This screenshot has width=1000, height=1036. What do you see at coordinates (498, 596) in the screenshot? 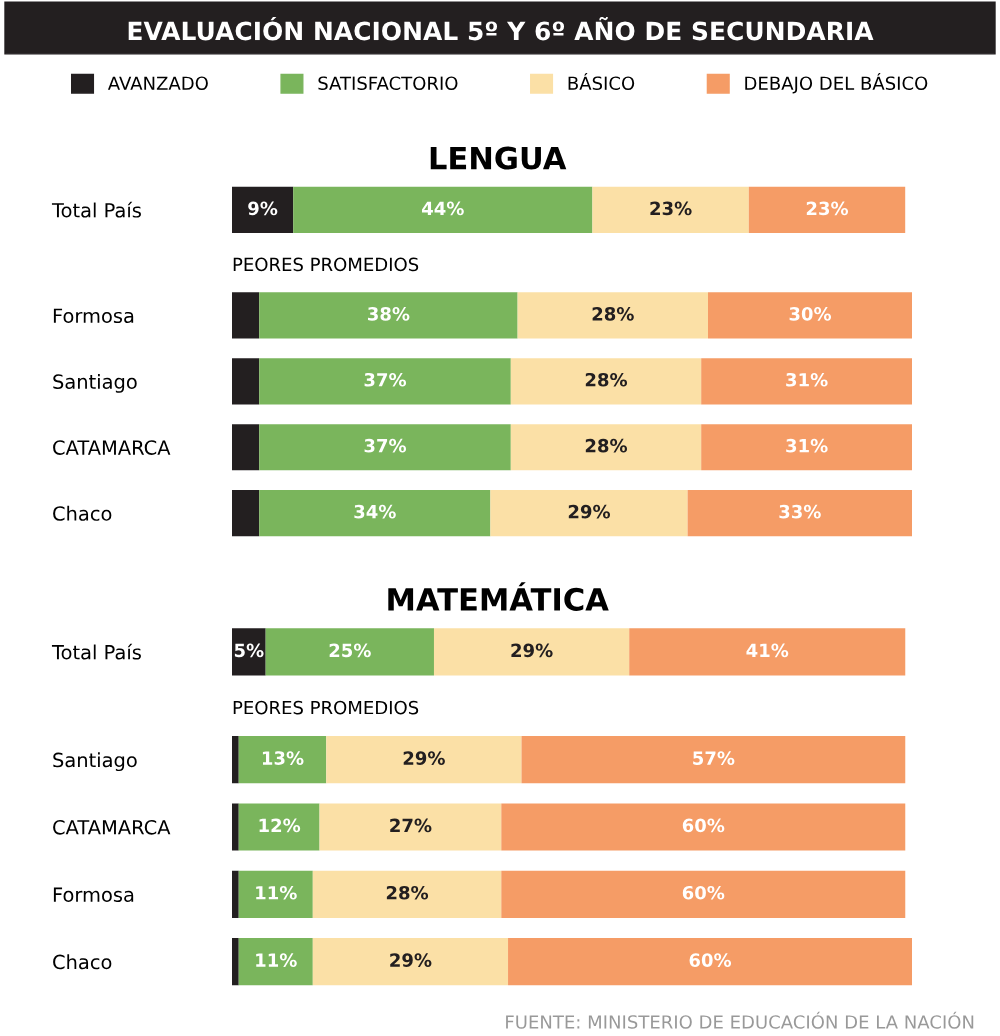
I see `chart-subtitle: MATEMÁTICA` at bounding box center [498, 596].